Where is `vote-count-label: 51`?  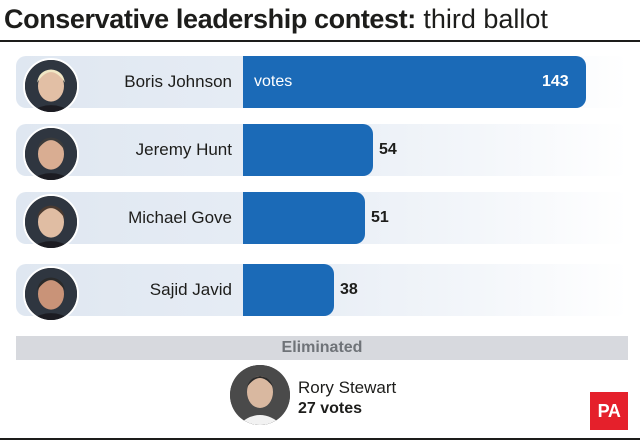
vote-count-label: 51 is located at coordinates (380, 217).